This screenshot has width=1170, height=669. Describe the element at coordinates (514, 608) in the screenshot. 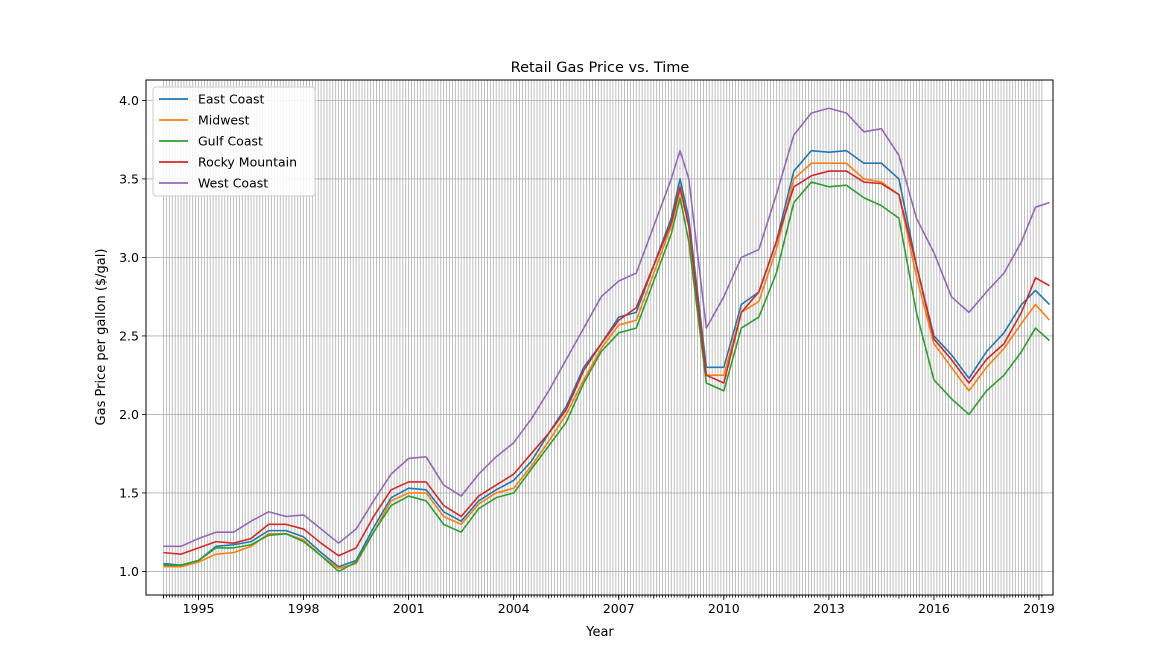

I see `x-tick-label: 2004` at that location.